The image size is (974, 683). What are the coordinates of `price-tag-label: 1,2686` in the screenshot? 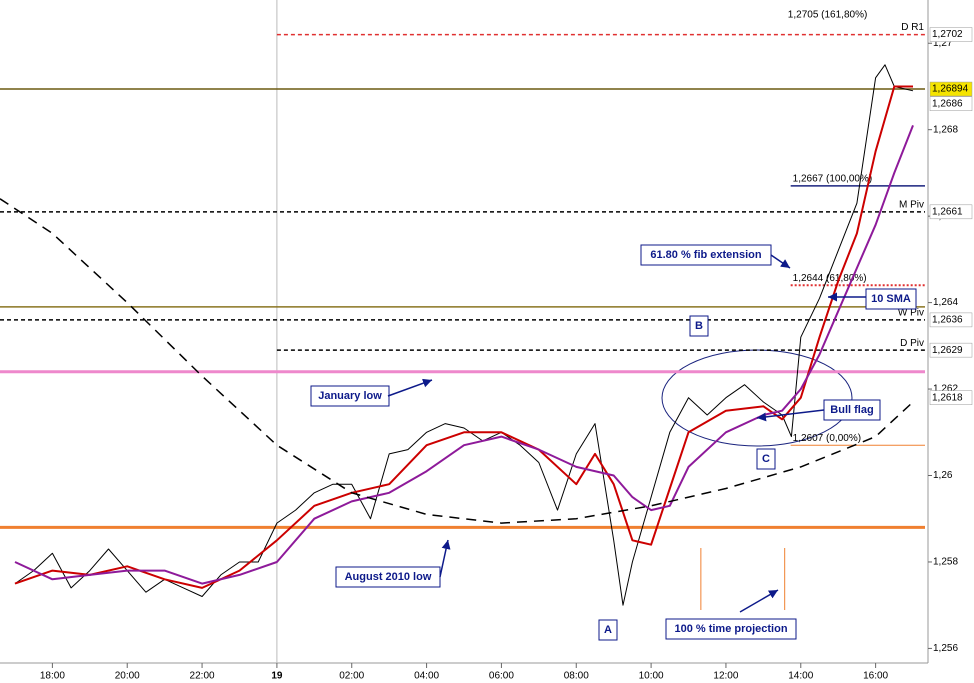 It's located at (947, 103).